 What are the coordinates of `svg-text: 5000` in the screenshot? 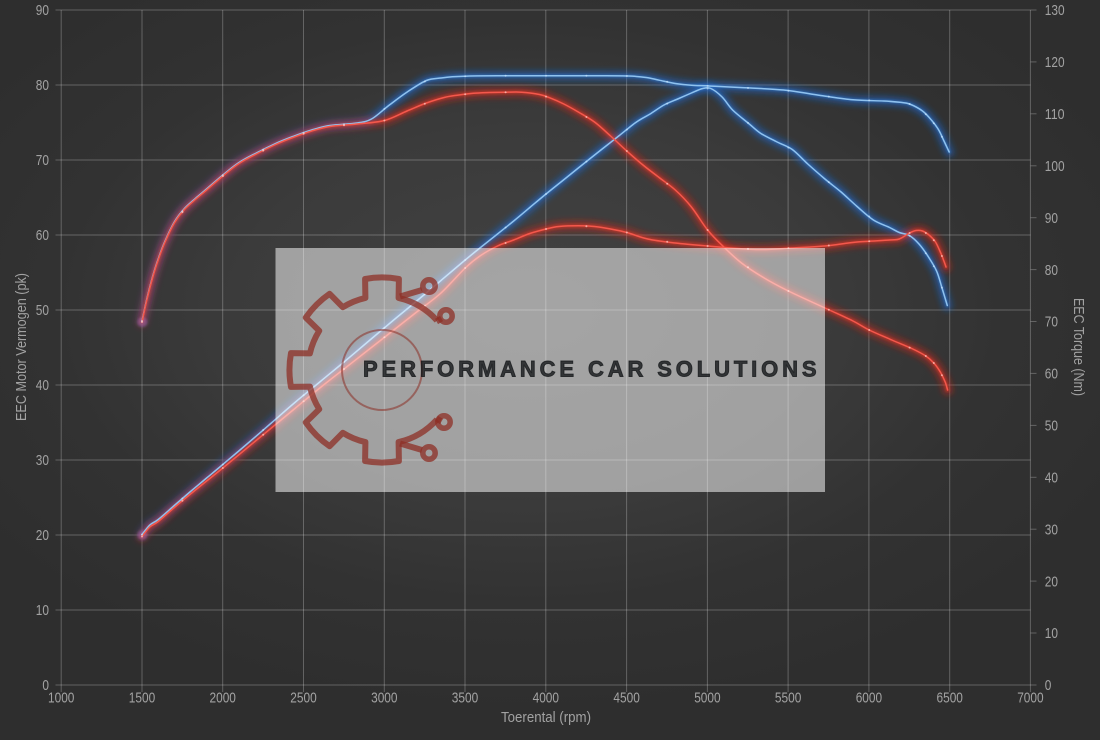 It's located at (707, 697).